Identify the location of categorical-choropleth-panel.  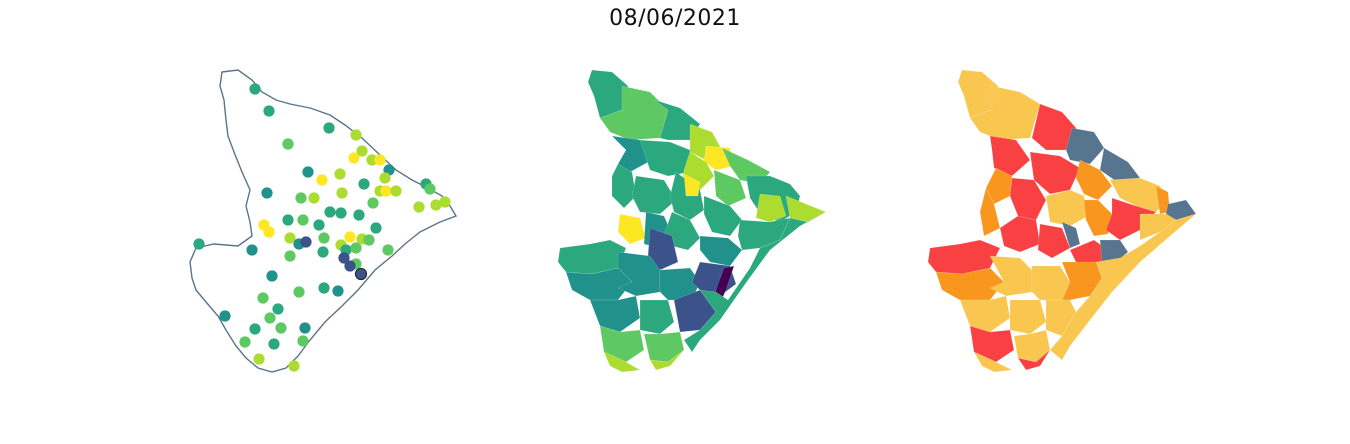
(1062, 221).